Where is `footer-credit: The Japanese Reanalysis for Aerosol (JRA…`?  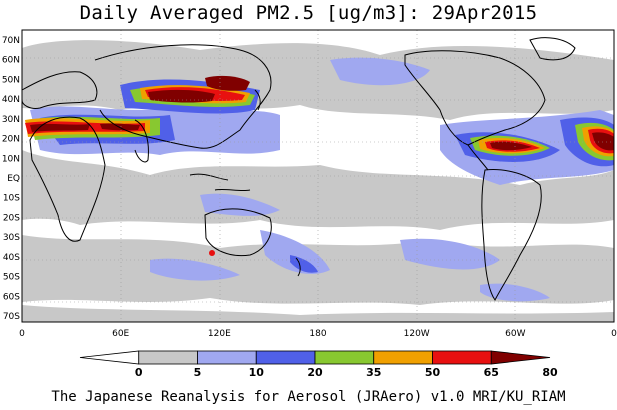
footer-credit: The Japanese Reanalysis for Aerosol (JRA… is located at coordinates (308, 397).